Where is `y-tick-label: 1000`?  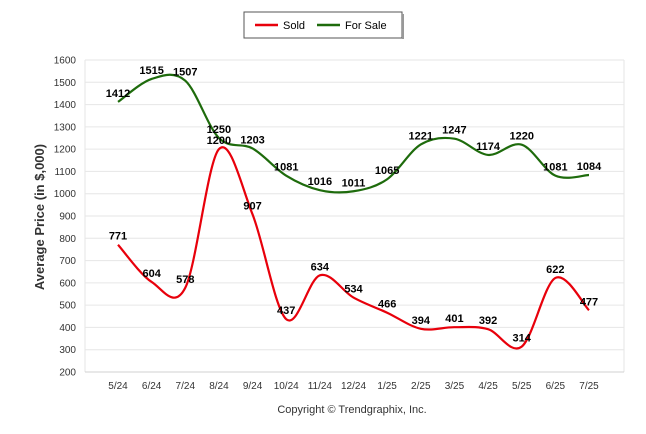
y-tick-label: 1000 is located at coordinates (65, 194).